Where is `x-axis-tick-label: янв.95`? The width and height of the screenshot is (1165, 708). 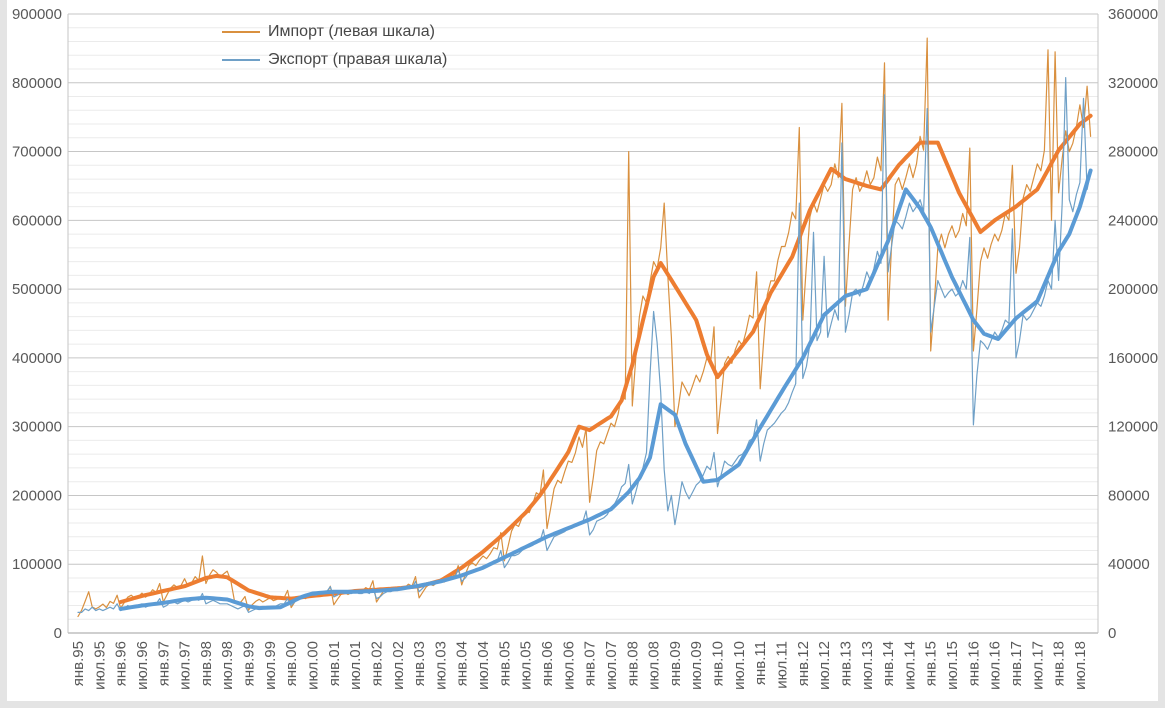
x-axis-tick-label: янв.95 is located at coordinates (78, 663).